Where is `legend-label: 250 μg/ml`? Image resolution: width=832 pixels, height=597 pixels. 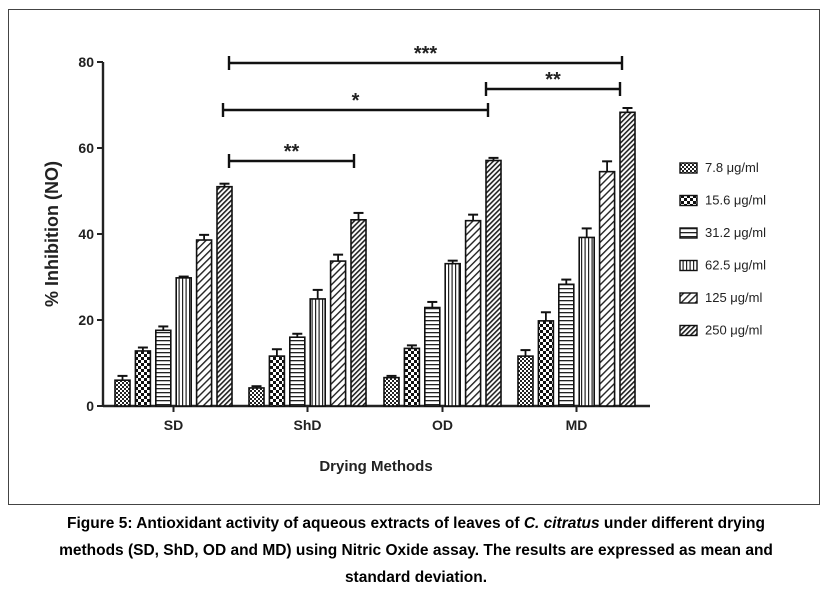 legend-label: 250 μg/ml is located at coordinates (733, 330).